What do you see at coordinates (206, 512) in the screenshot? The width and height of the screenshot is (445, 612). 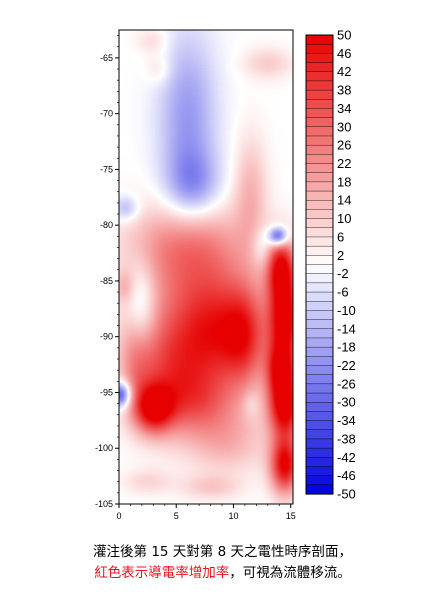 I see `x-axis: 0 5 10 15` at bounding box center [206, 512].